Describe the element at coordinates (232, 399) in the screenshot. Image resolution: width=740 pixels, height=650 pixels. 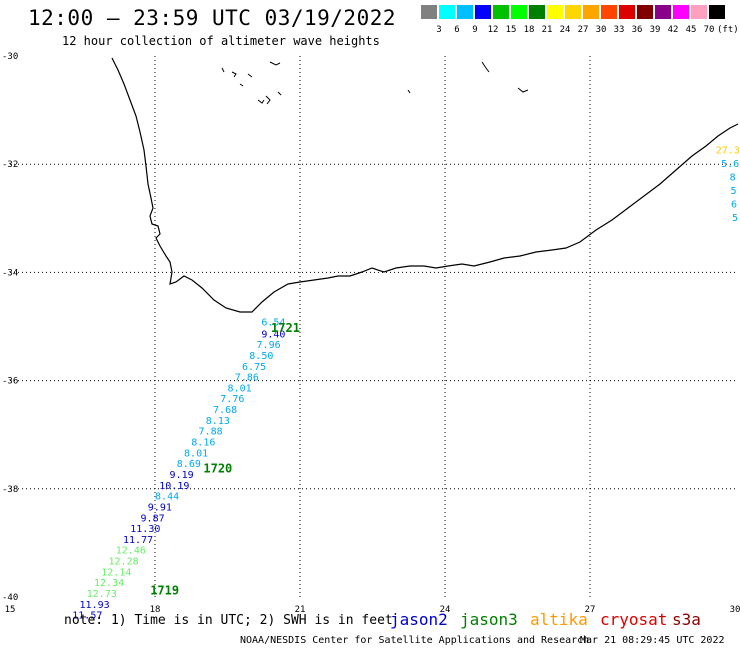
I see `swh-observation: 7.76` at that location.